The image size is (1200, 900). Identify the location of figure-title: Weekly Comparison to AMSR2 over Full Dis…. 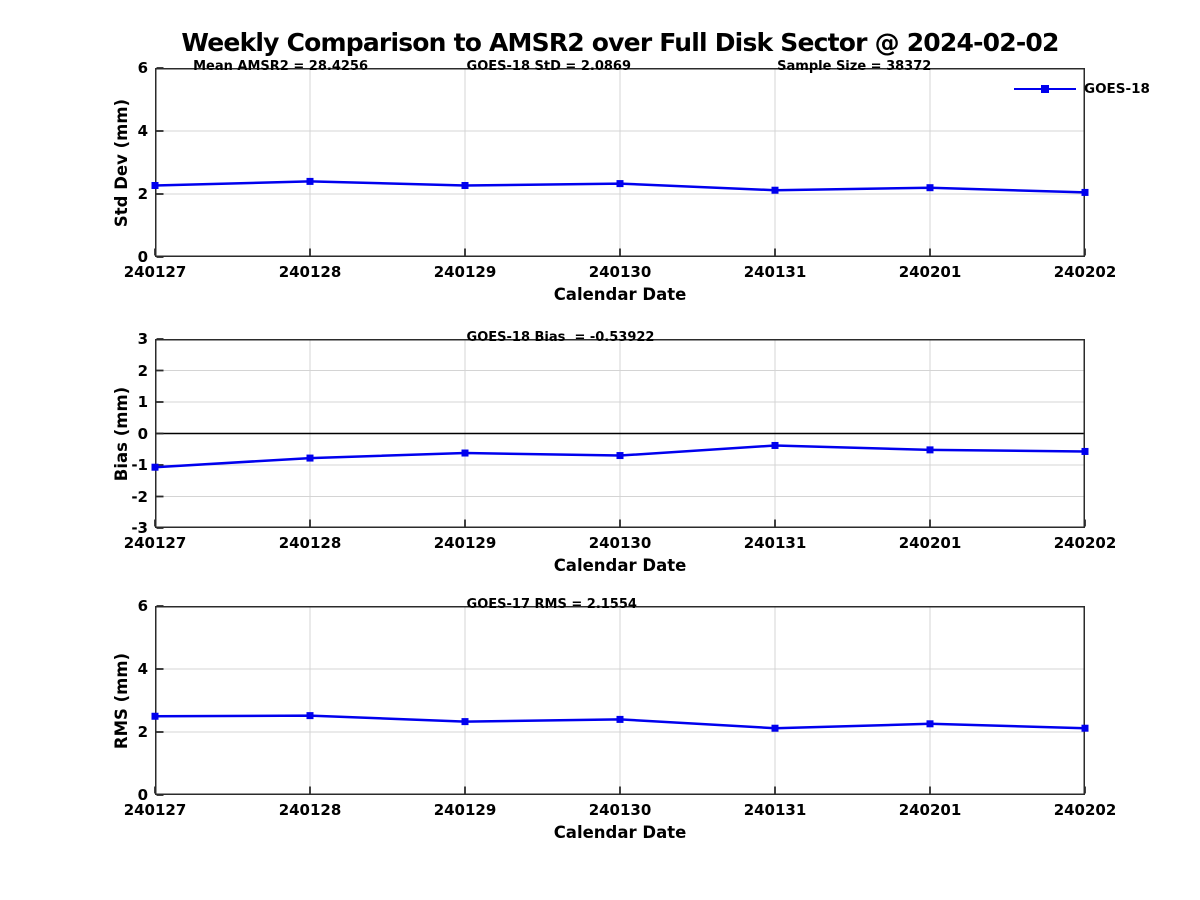
(620, 42).